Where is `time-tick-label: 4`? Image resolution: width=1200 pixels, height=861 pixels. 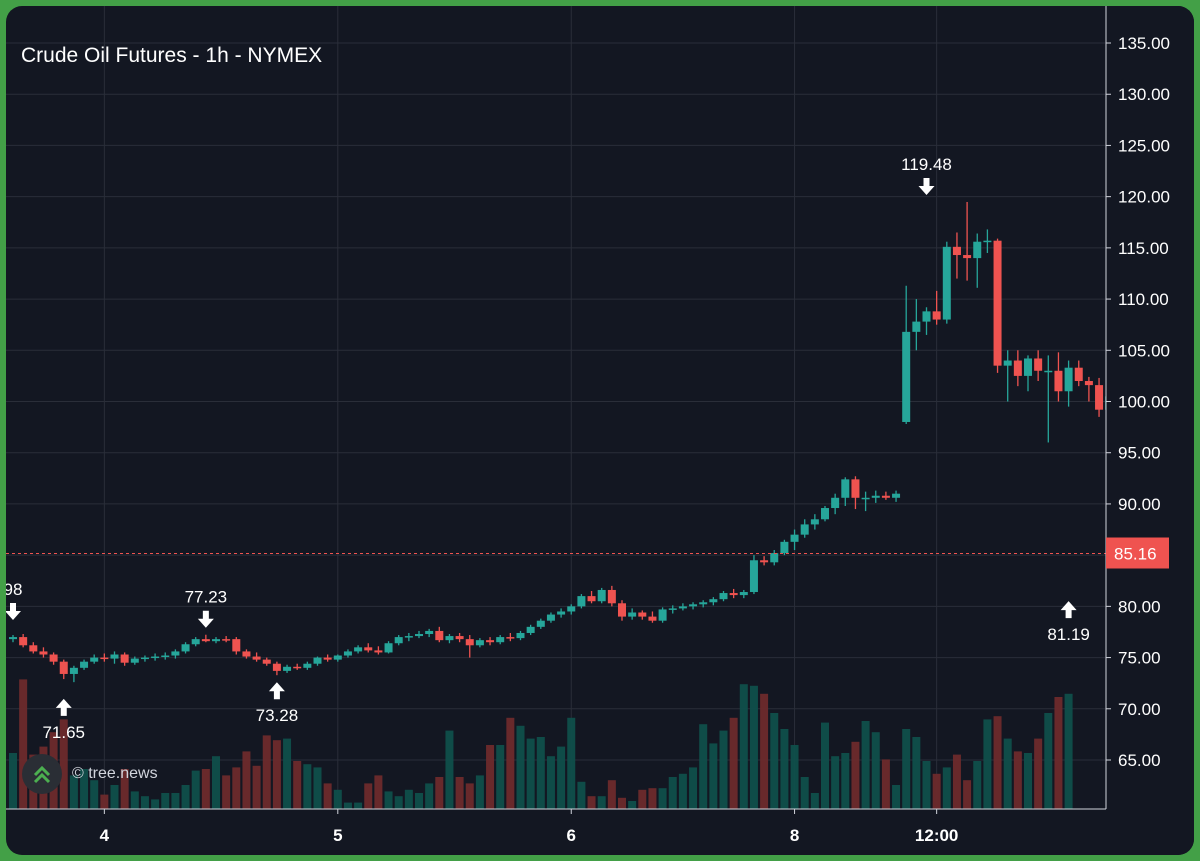 time-tick-label: 4 is located at coordinates (105, 835).